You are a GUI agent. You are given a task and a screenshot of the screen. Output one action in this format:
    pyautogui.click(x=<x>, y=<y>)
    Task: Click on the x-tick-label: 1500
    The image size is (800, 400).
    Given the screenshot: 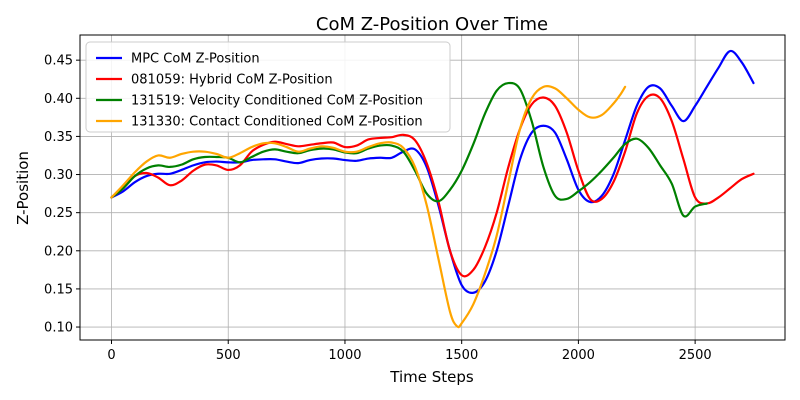 What is the action you would take?
    pyautogui.click(x=461, y=355)
    